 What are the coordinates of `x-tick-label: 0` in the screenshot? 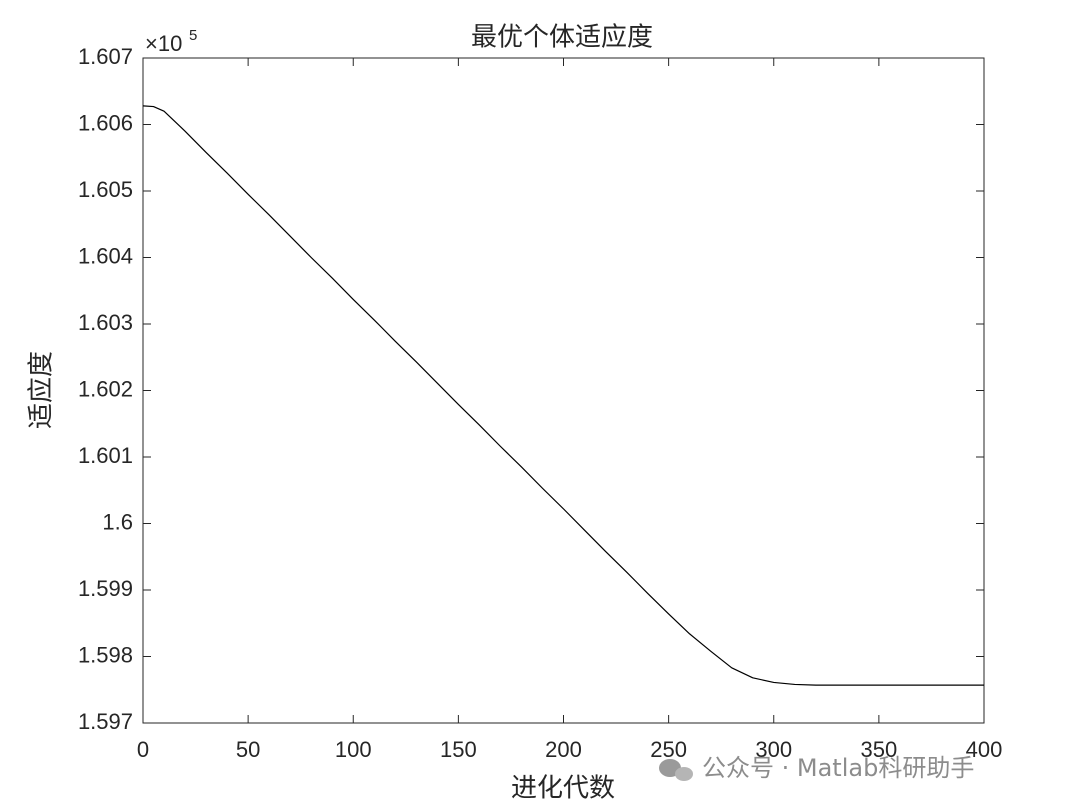 It's located at (143, 749).